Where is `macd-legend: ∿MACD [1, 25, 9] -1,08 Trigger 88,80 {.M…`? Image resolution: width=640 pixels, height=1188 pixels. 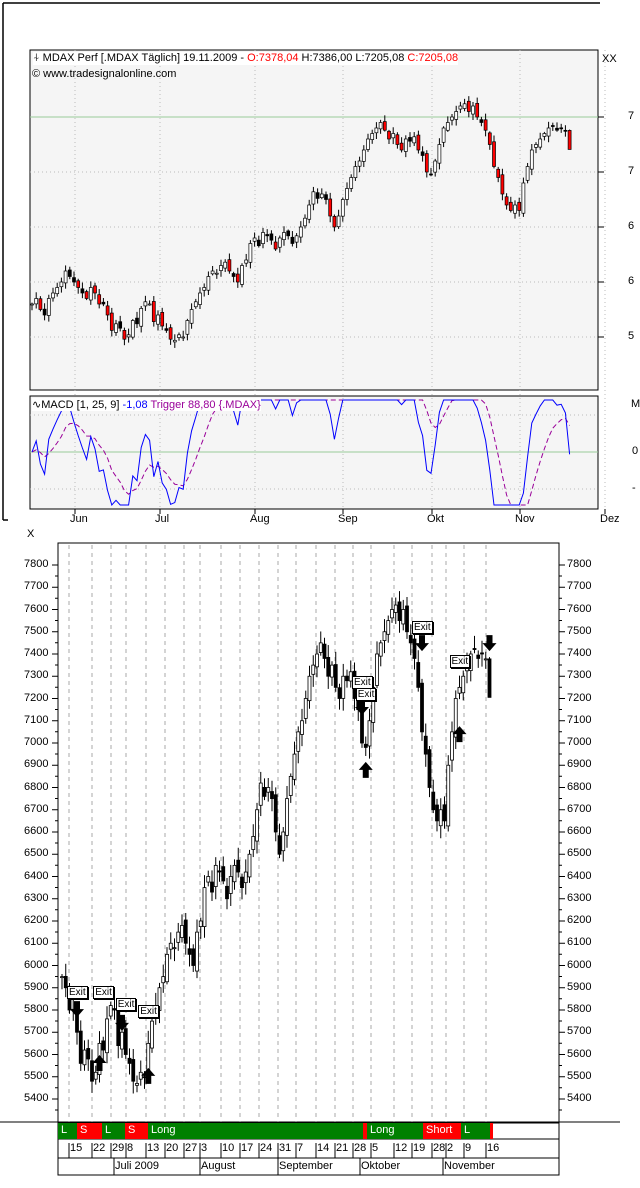 macd-legend: ∿MACD [1, 25, 9] -1,08 Trigger 88,80 {.M… is located at coordinates (146, 404).